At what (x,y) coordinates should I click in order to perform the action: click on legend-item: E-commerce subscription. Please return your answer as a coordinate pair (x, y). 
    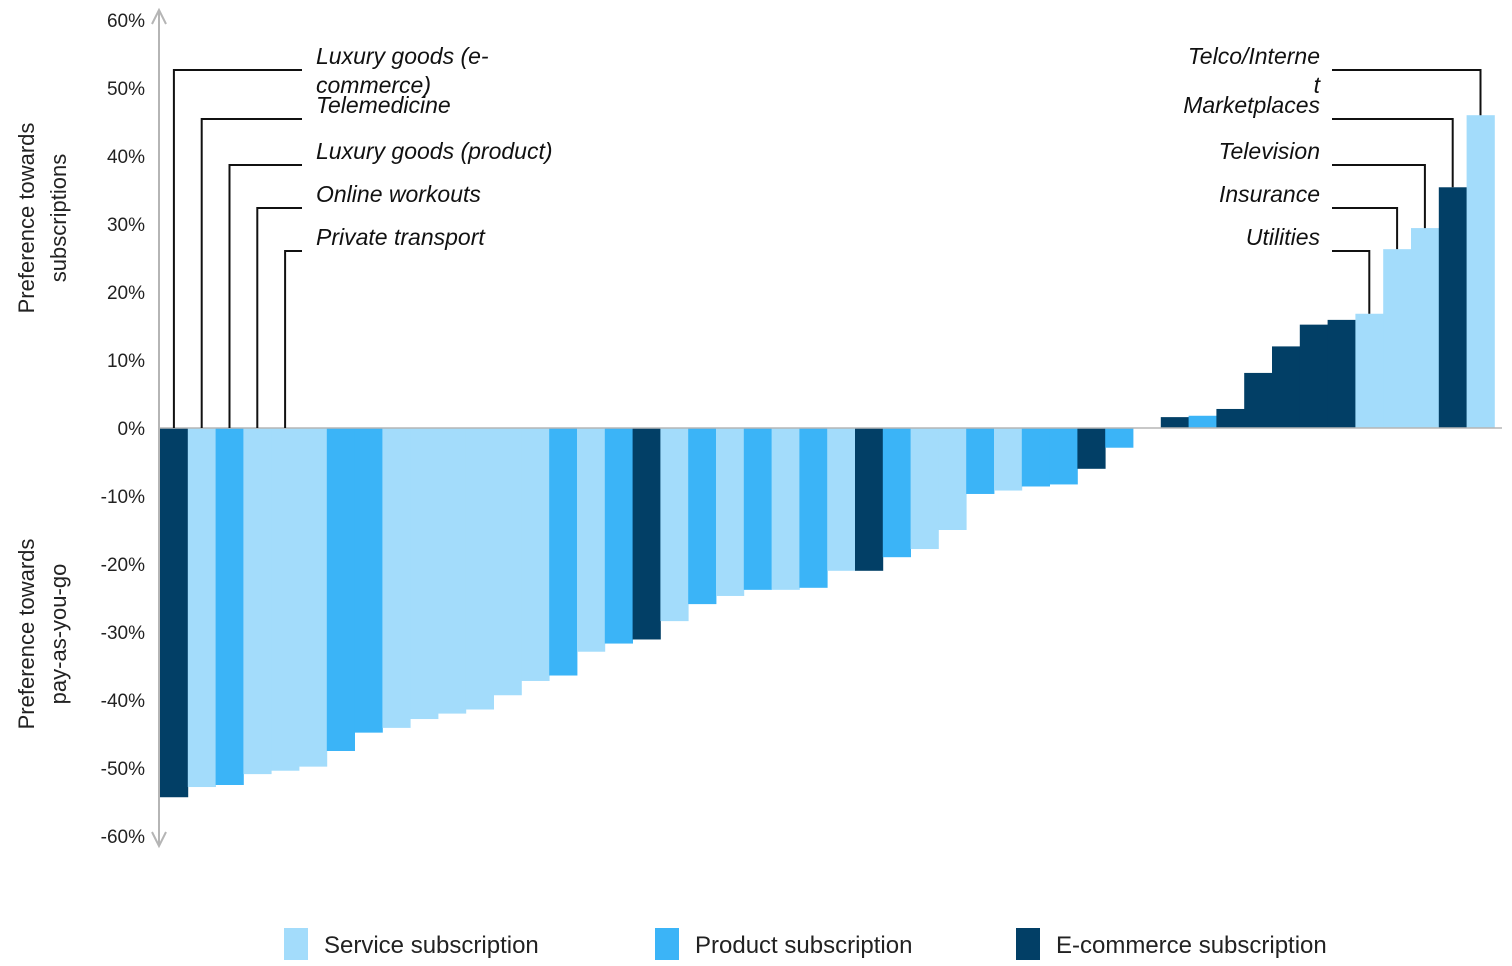
    Looking at the image, I should click on (1171, 944).